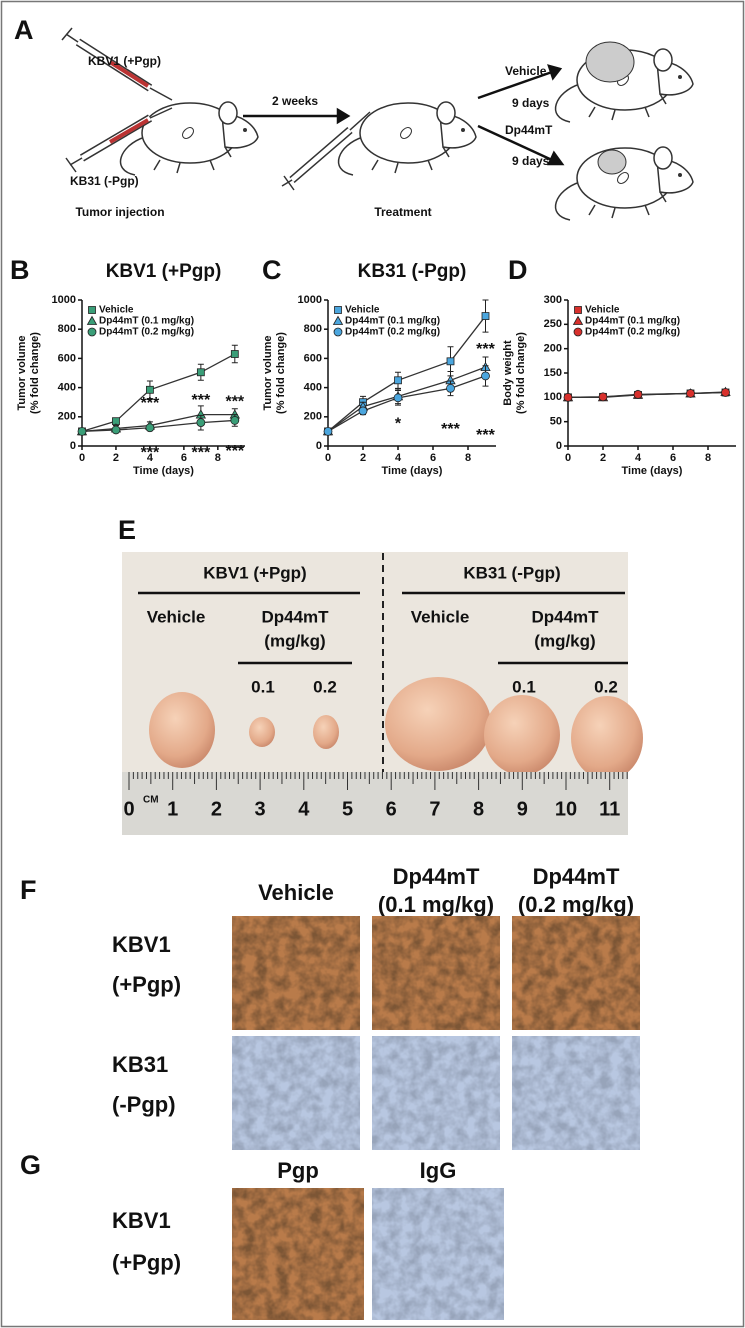 Image resolution: width=745 pixels, height=1328 pixels. Describe the element at coordinates (260, 809) in the screenshot. I see `ruler-label: 3` at that location.